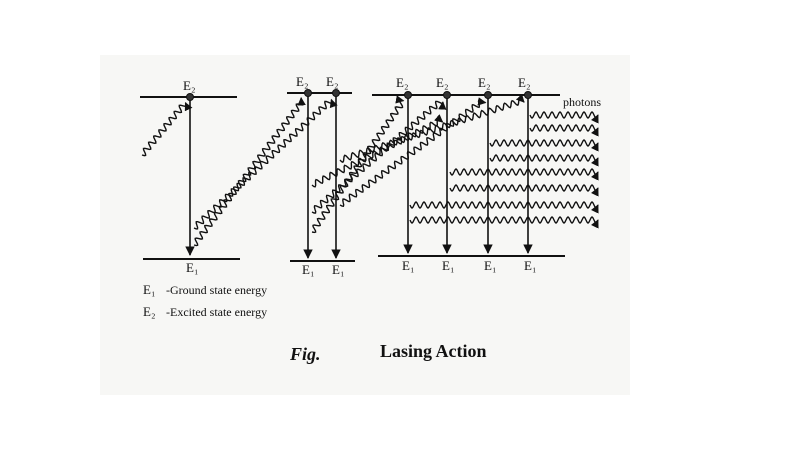  Describe the element at coordinates (216, 312) in the screenshot. I see `legend-text: -Excited state energy` at that location.